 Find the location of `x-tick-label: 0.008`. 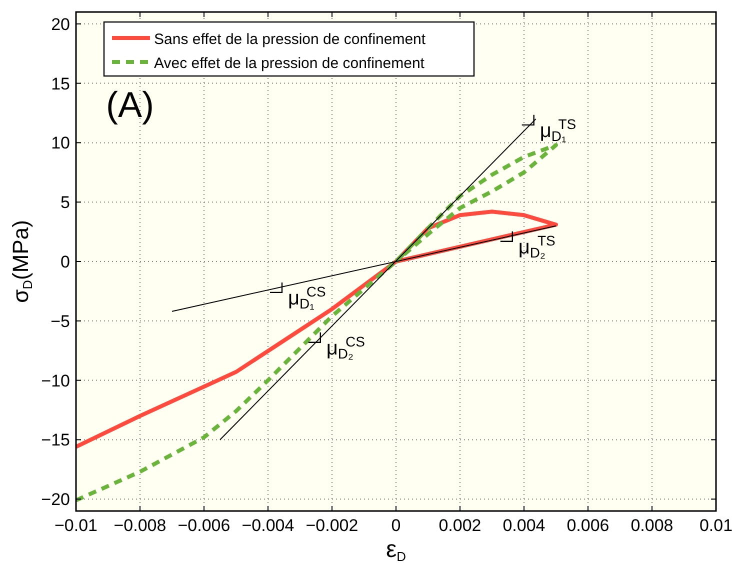

x-tick-label: 0.008 is located at coordinates (652, 525).